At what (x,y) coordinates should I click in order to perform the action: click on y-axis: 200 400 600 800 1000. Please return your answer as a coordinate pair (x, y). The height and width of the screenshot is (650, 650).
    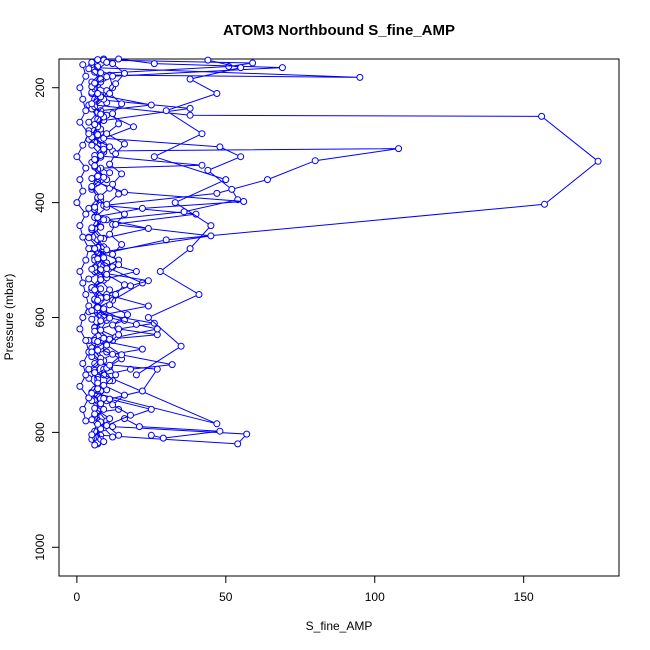
    Looking at the image, I should click on (46, 319).